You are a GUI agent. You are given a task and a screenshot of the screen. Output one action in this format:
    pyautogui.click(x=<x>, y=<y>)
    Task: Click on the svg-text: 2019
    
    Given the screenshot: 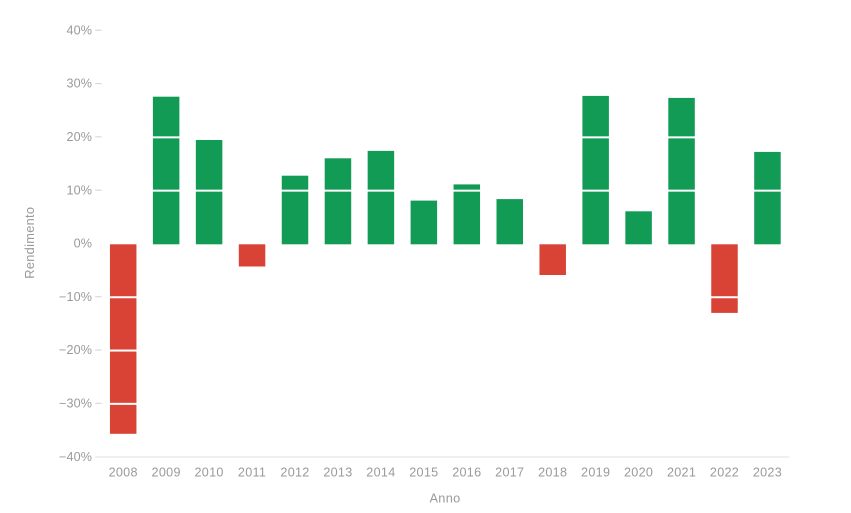 What is the action you would take?
    pyautogui.click(x=595, y=473)
    